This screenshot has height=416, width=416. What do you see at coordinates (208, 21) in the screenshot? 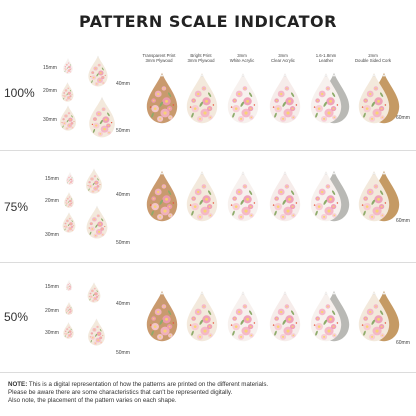
I see `page-title: PATTERN SCALE INDICATOR` at bounding box center [208, 21].